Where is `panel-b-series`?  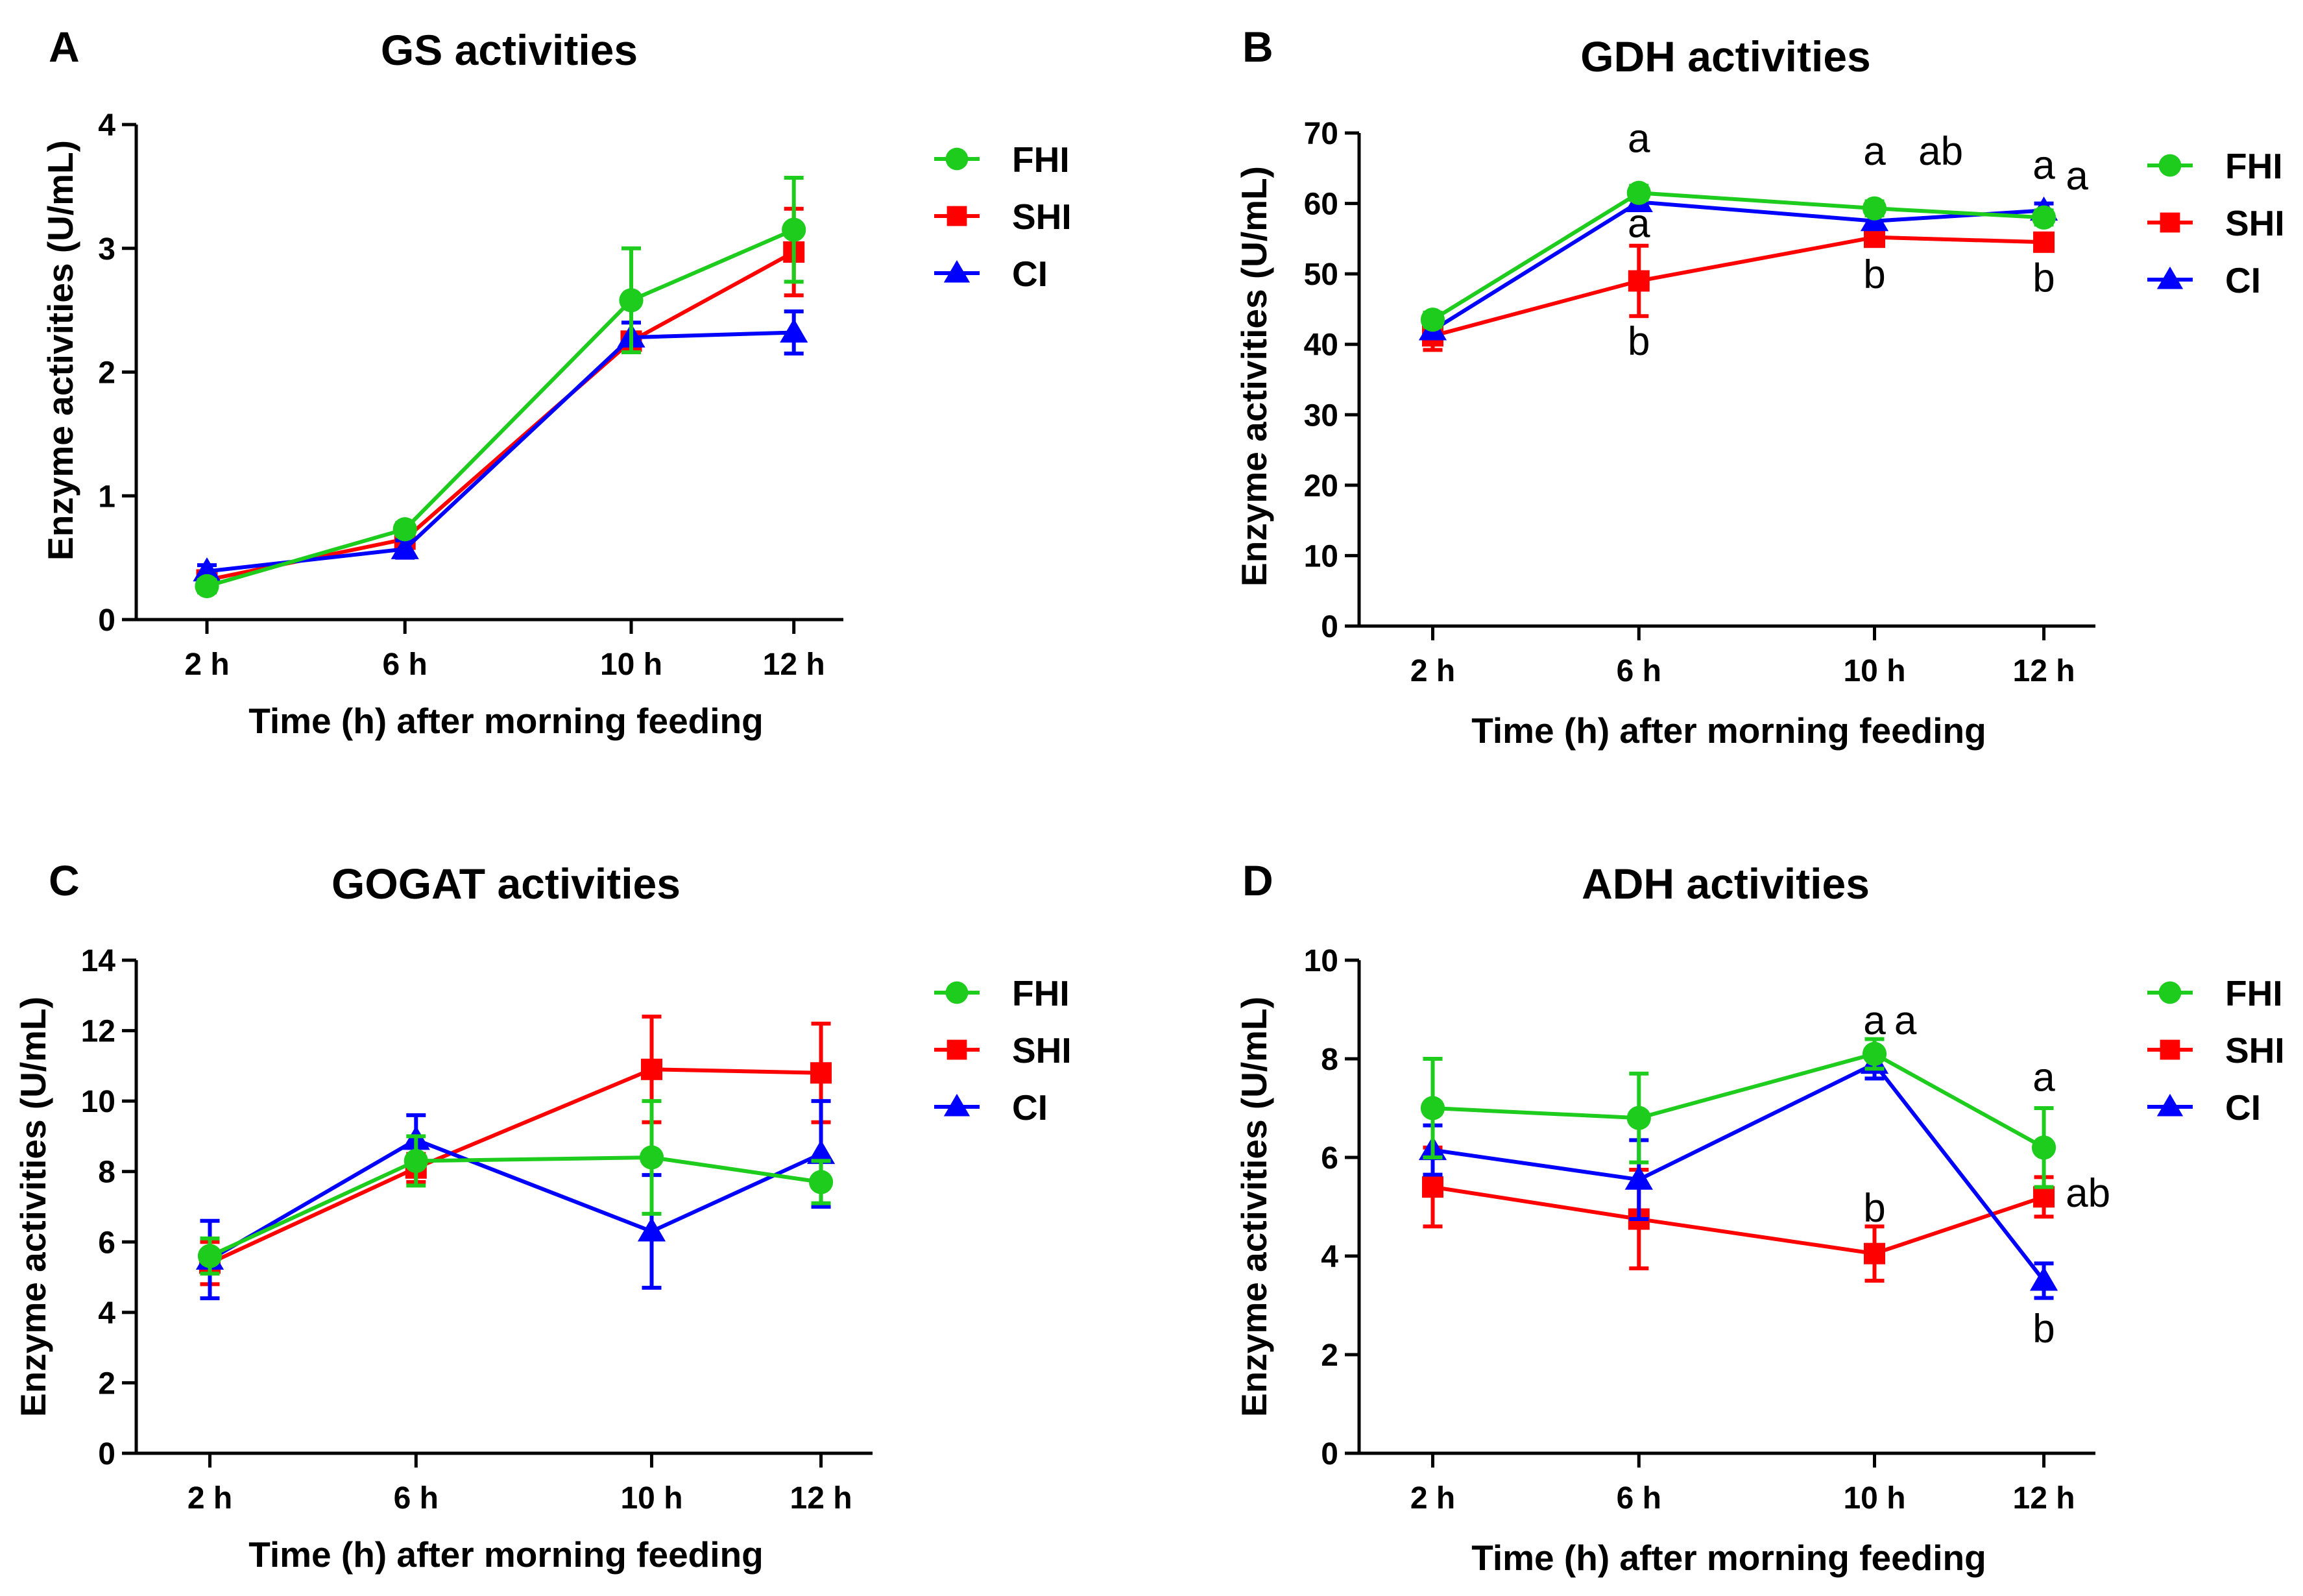 panel-b-series is located at coordinates (1738, 266).